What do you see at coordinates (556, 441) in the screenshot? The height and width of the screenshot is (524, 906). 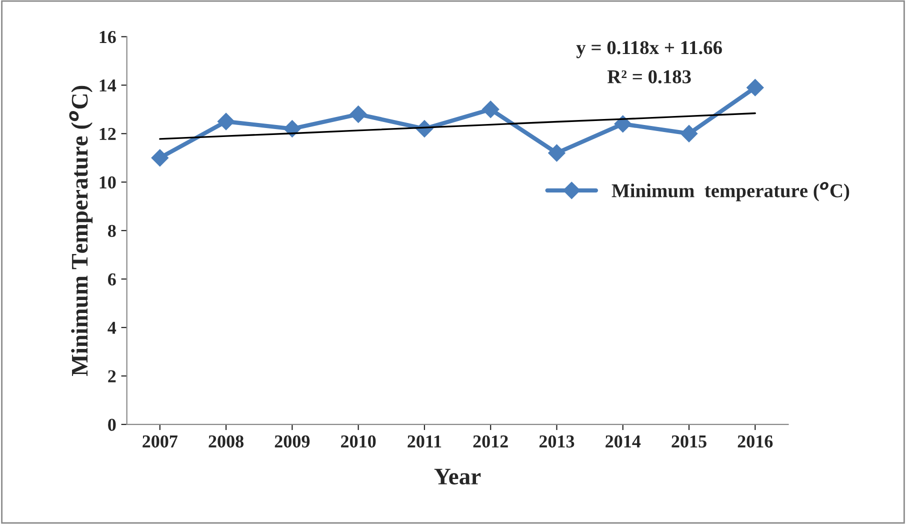 I see `x-tick-label: 2013` at bounding box center [556, 441].